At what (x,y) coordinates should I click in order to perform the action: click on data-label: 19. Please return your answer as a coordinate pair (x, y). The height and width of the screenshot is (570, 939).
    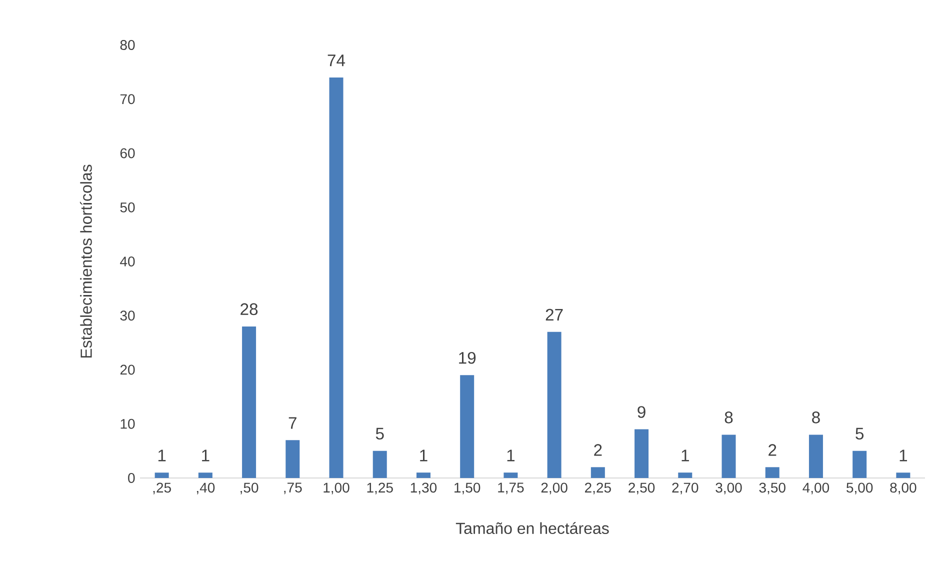
    Looking at the image, I should click on (467, 358).